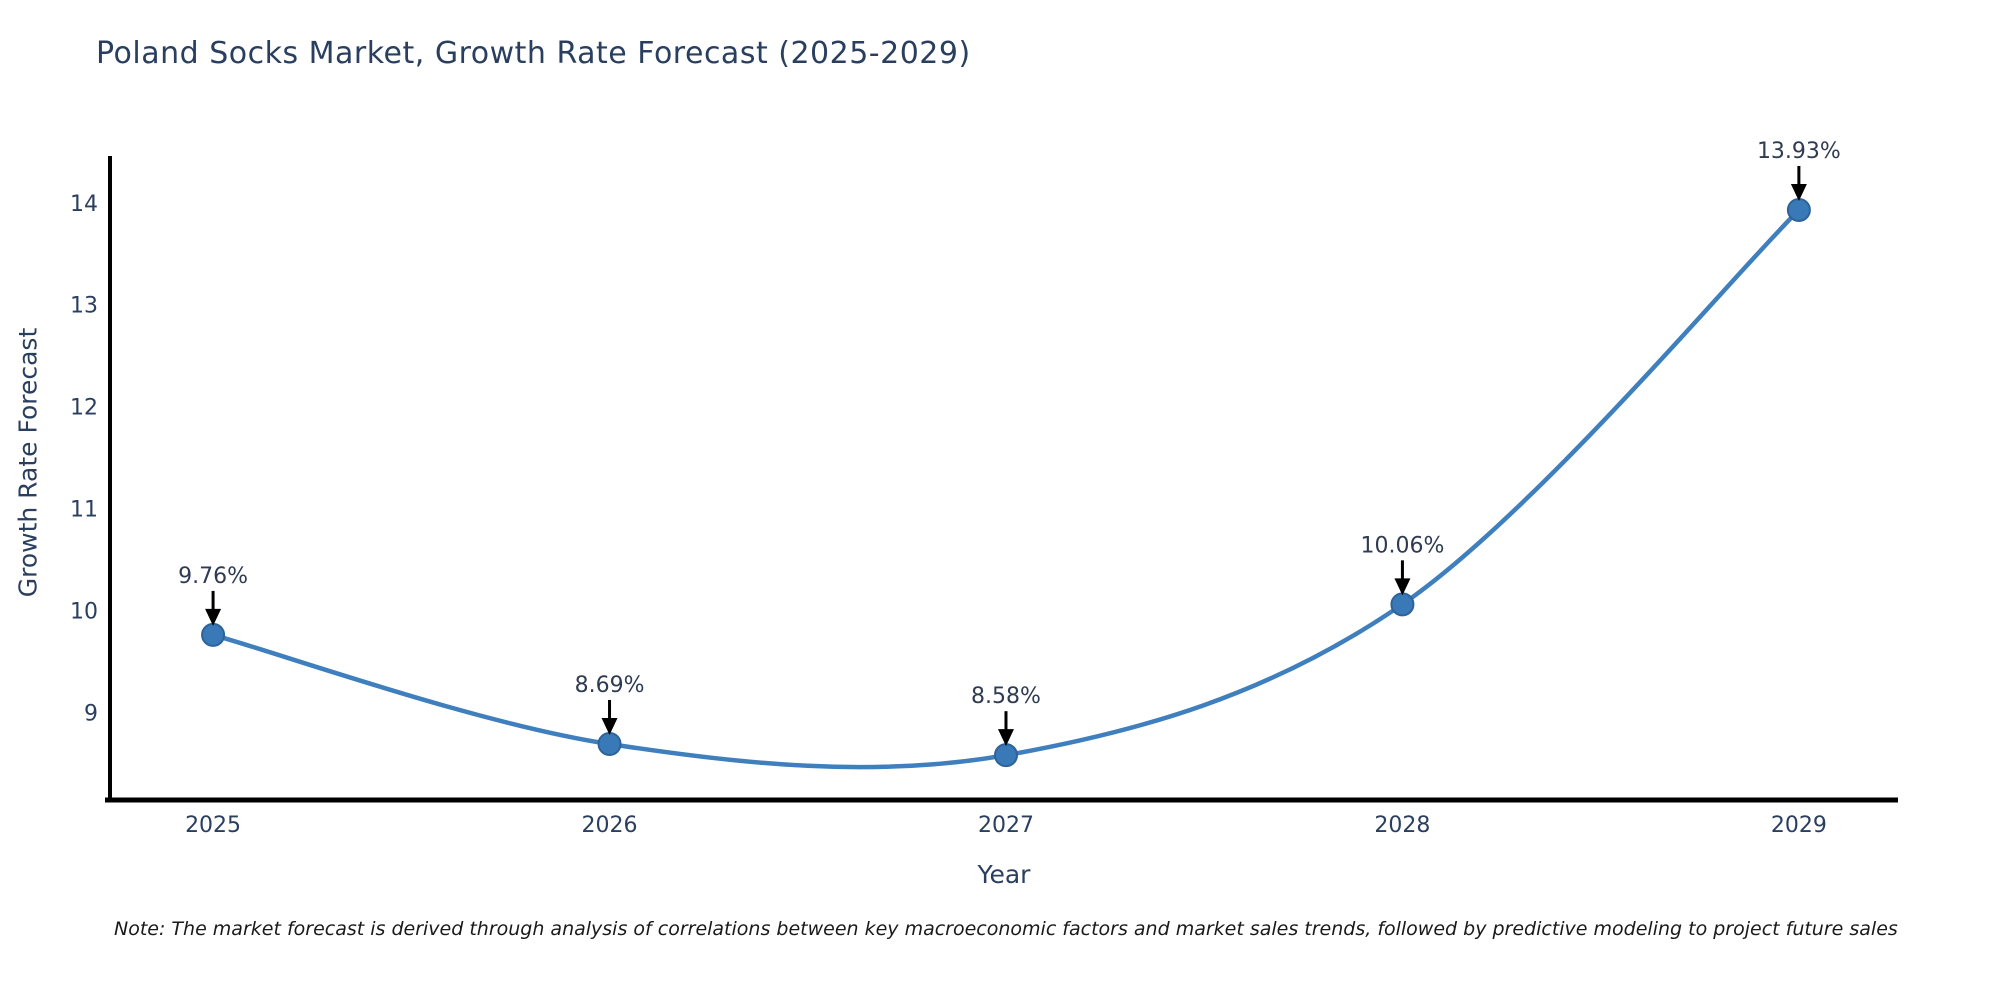  Describe the element at coordinates (84, 611) in the screenshot. I see `y-tick-label: 10` at that location.